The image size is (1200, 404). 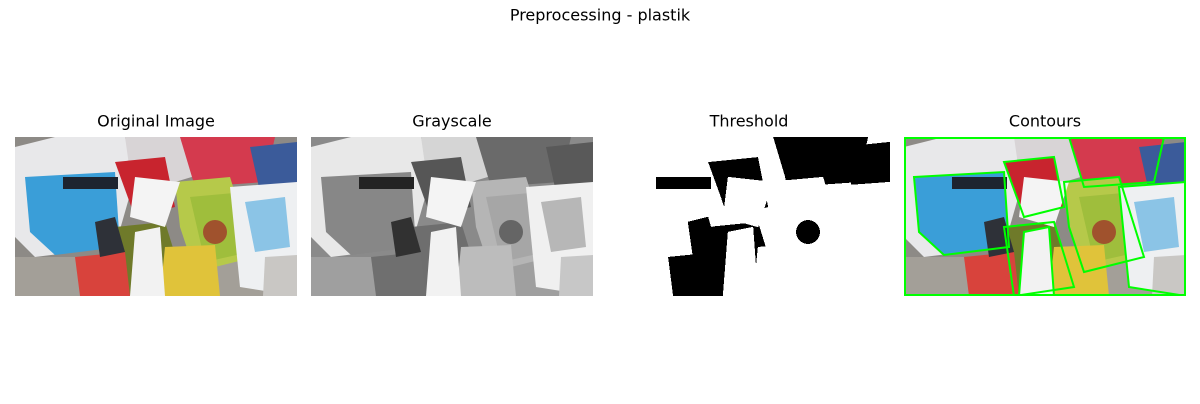 What do you see at coordinates (156, 121) in the screenshot?
I see `panel-title: Original Image` at bounding box center [156, 121].